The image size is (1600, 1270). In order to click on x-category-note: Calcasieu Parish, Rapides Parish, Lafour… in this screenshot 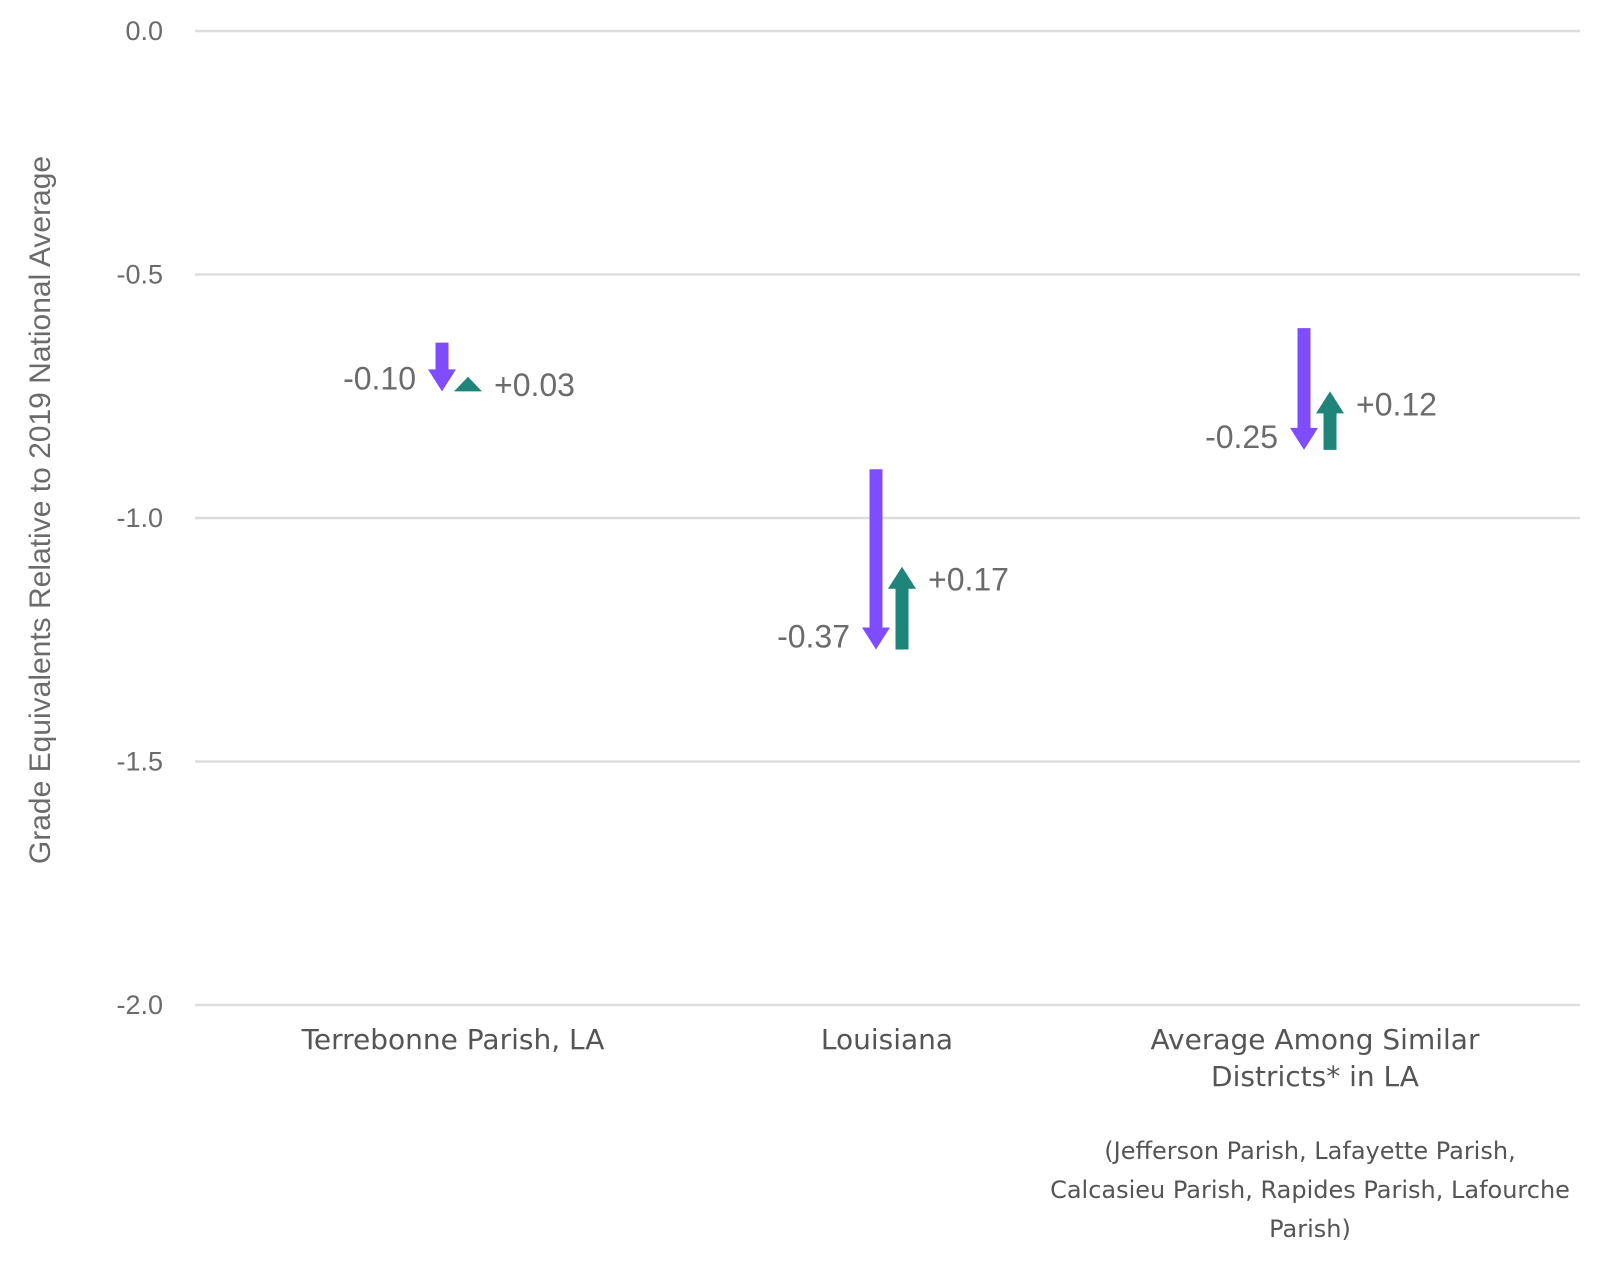, I will do `click(1310, 1190)`.